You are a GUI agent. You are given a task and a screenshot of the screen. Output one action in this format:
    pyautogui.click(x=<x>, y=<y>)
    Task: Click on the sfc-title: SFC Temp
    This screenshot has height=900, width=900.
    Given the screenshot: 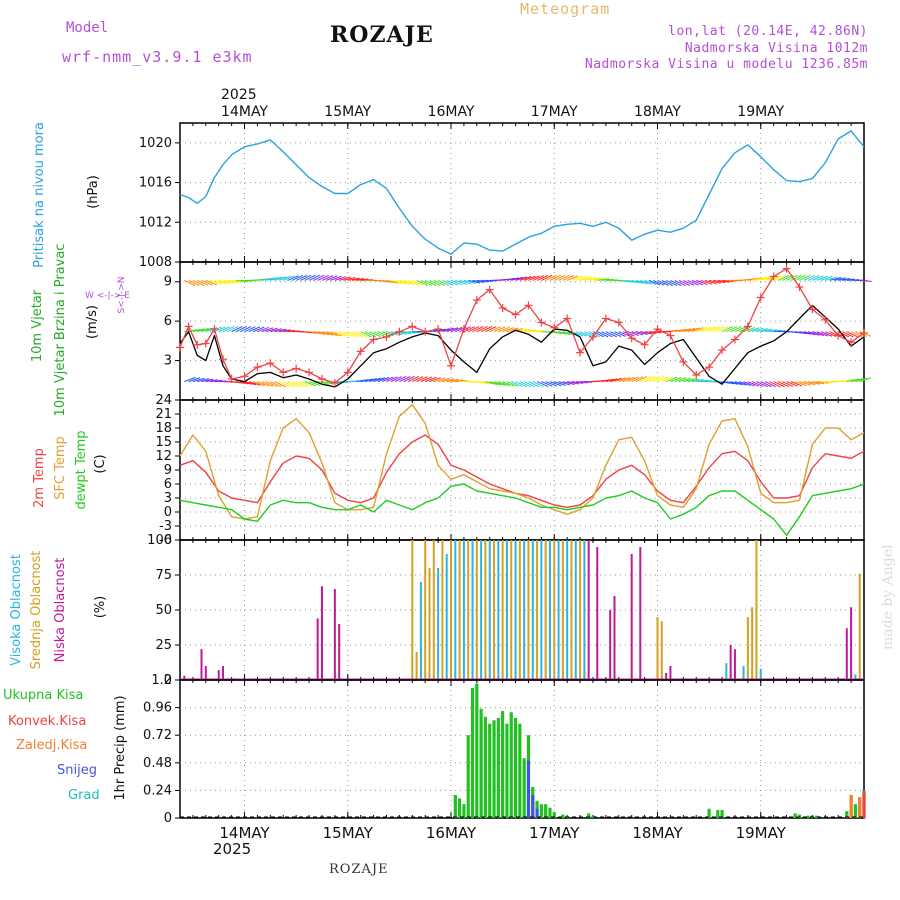 What is the action you would take?
    pyautogui.click(x=60, y=468)
    